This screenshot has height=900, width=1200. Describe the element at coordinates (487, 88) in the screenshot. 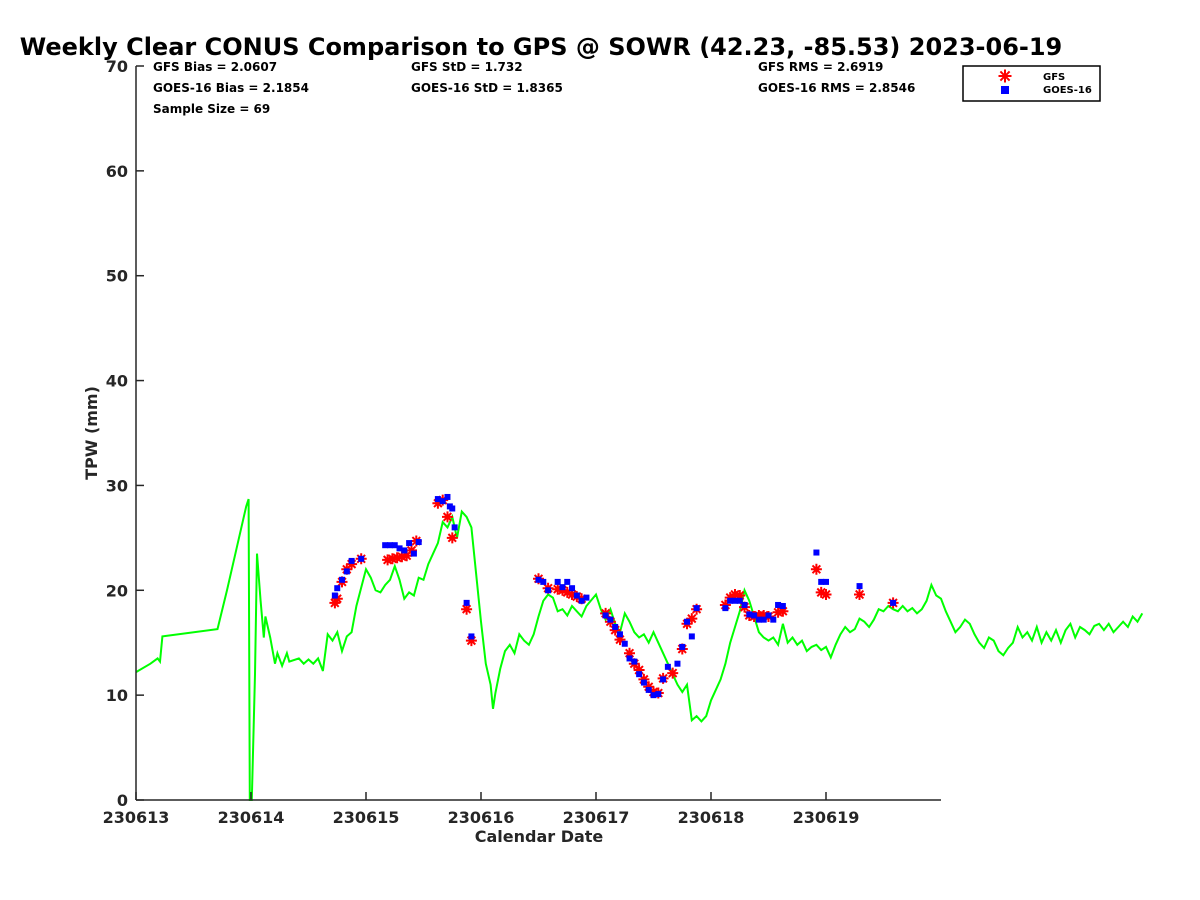

I see `stat-goes-std: GOES-16 StD = 1.8365` at that location.